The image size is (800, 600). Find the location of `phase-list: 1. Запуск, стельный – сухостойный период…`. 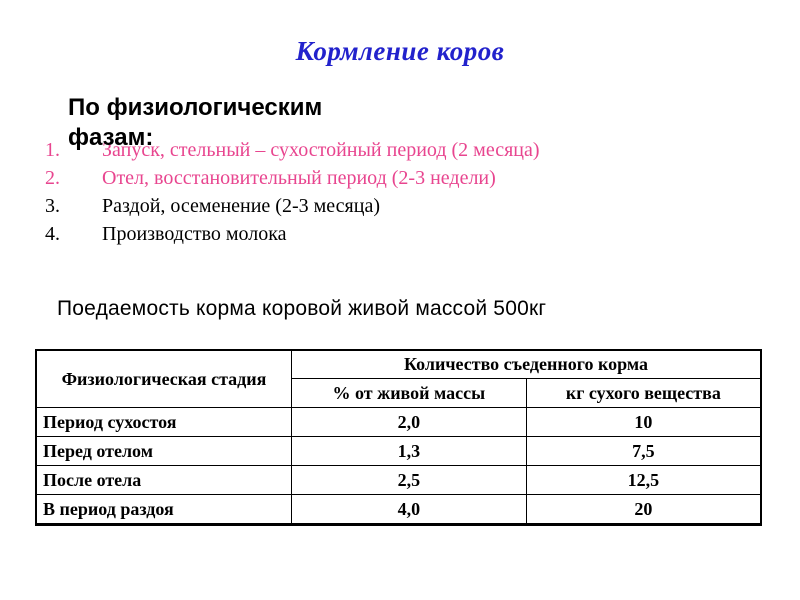

phase-list: 1. Запуск, стельный – сухостойный период… is located at coordinates (355, 195).